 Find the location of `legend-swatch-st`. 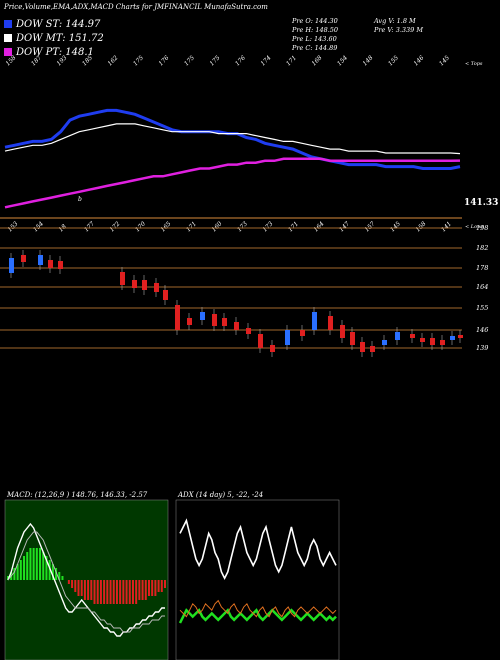

legend-swatch-st is located at coordinates (8, 24).